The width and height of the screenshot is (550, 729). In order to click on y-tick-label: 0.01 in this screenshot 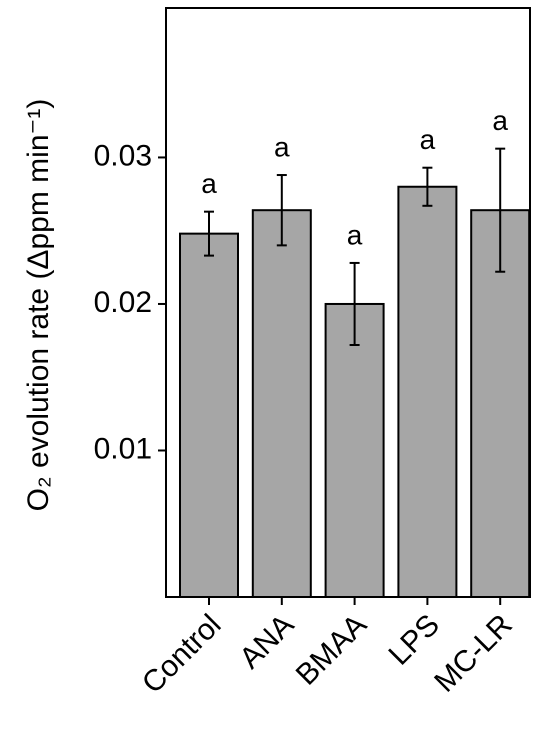, I will do `click(123, 448)`.